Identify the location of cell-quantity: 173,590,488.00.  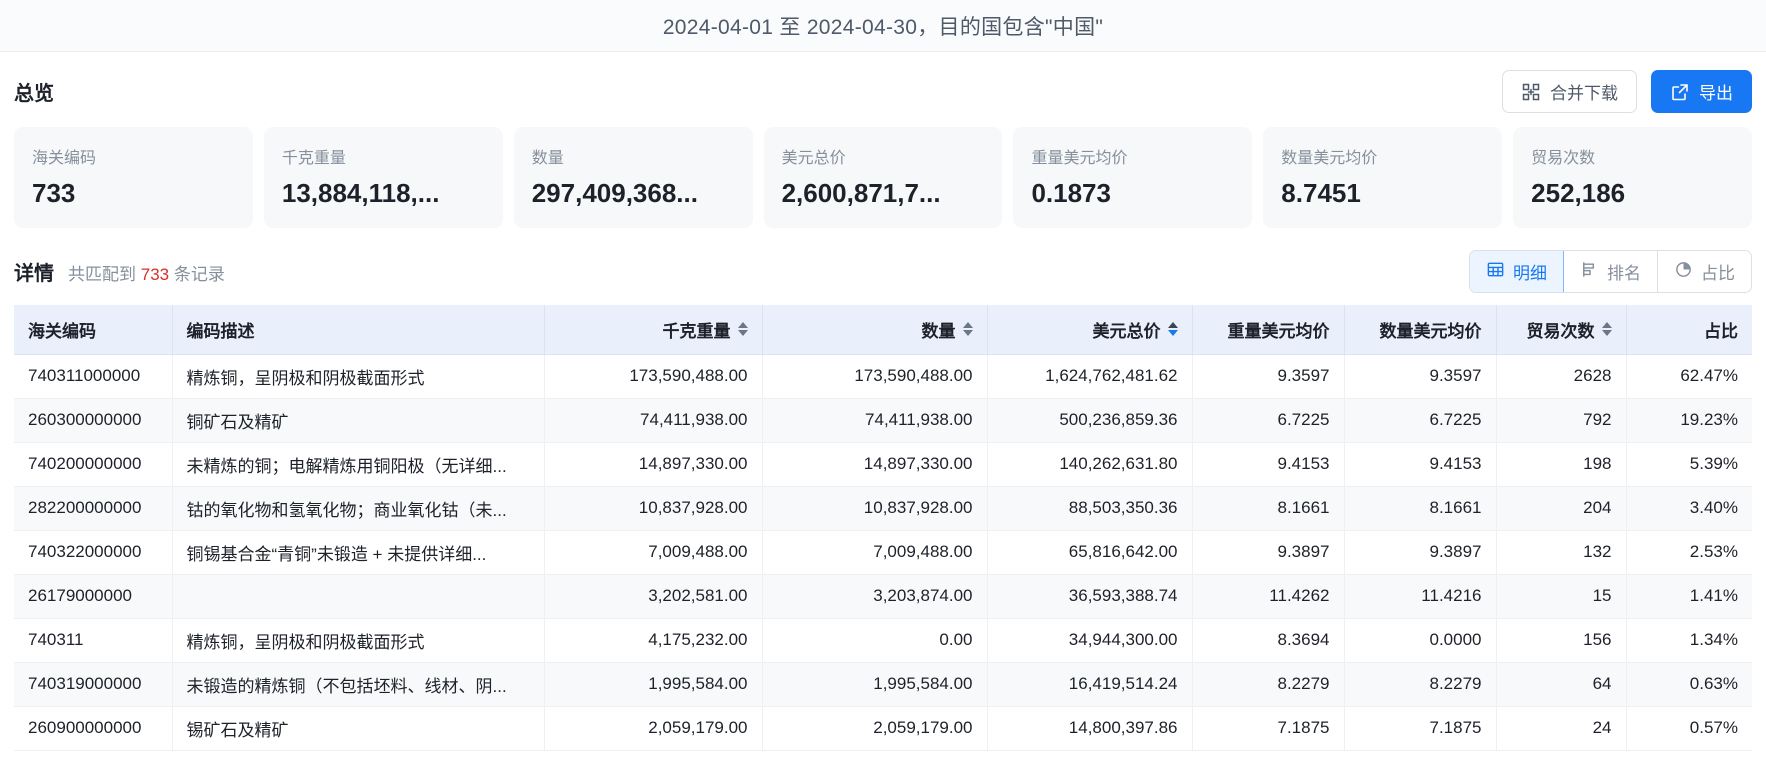
(875, 376).